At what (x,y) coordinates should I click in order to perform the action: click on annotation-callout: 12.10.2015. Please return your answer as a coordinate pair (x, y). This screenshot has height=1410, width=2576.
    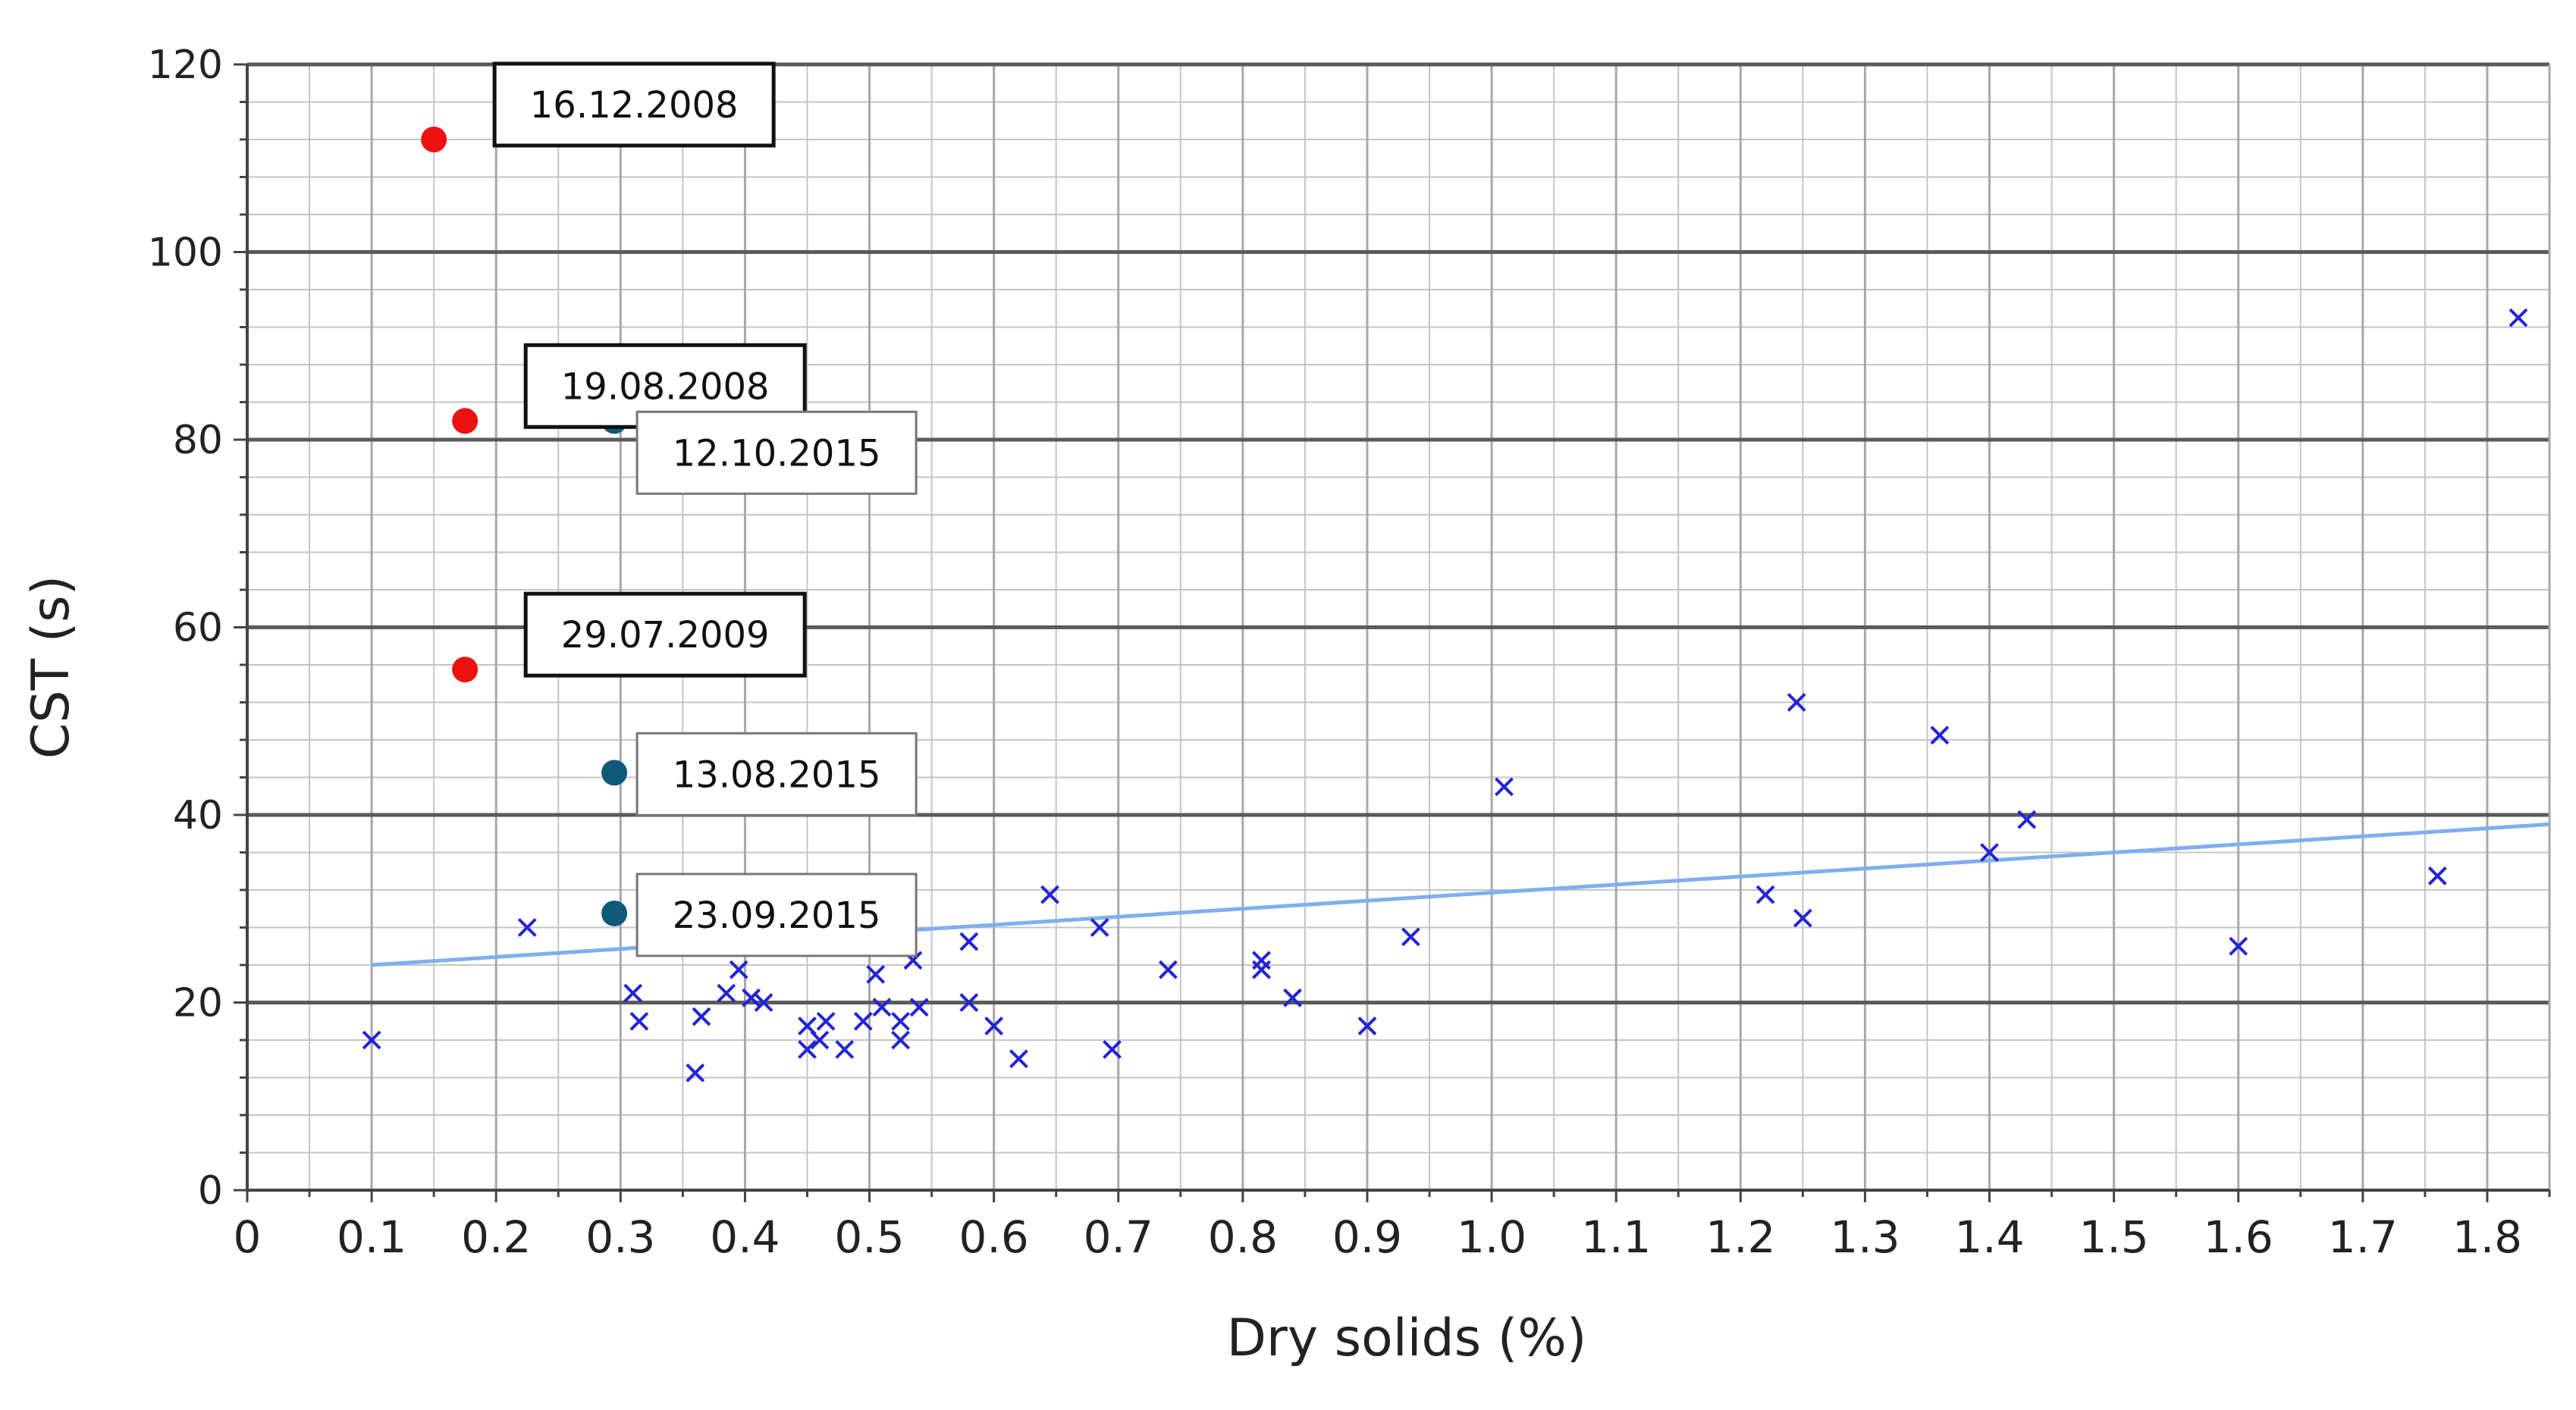
    Looking at the image, I should click on (776, 452).